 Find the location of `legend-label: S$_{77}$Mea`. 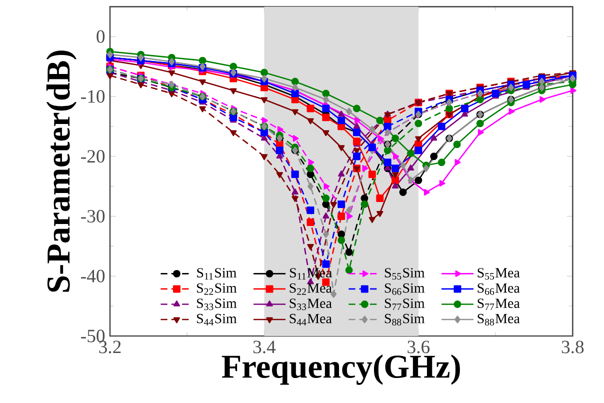

legend-label: S$_{77}$Mea is located at coordinates (499, 304).